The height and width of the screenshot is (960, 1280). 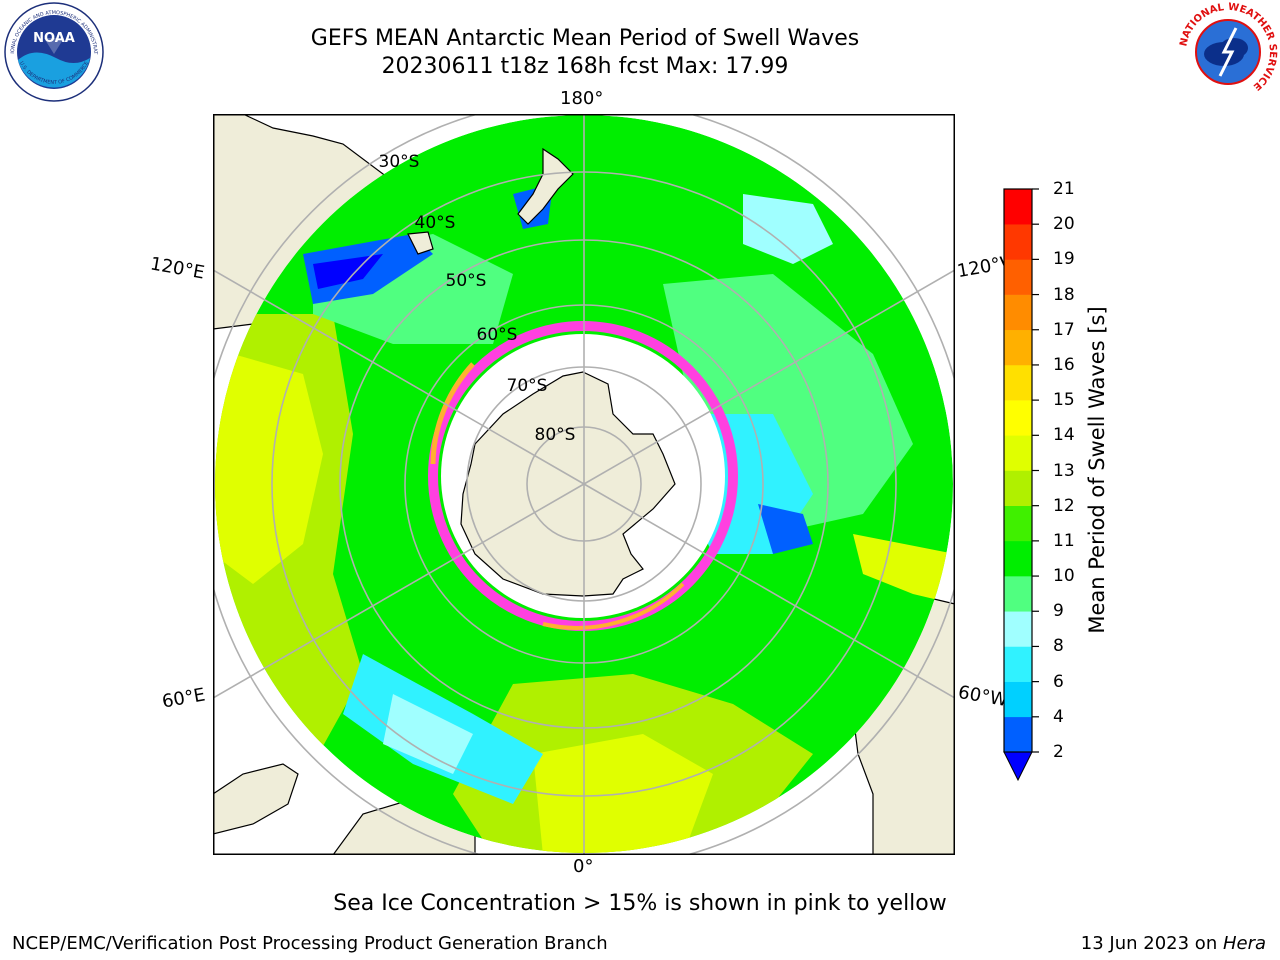 I want to click on colorbar-tick-label: 9, so click(x=1058, y=611).